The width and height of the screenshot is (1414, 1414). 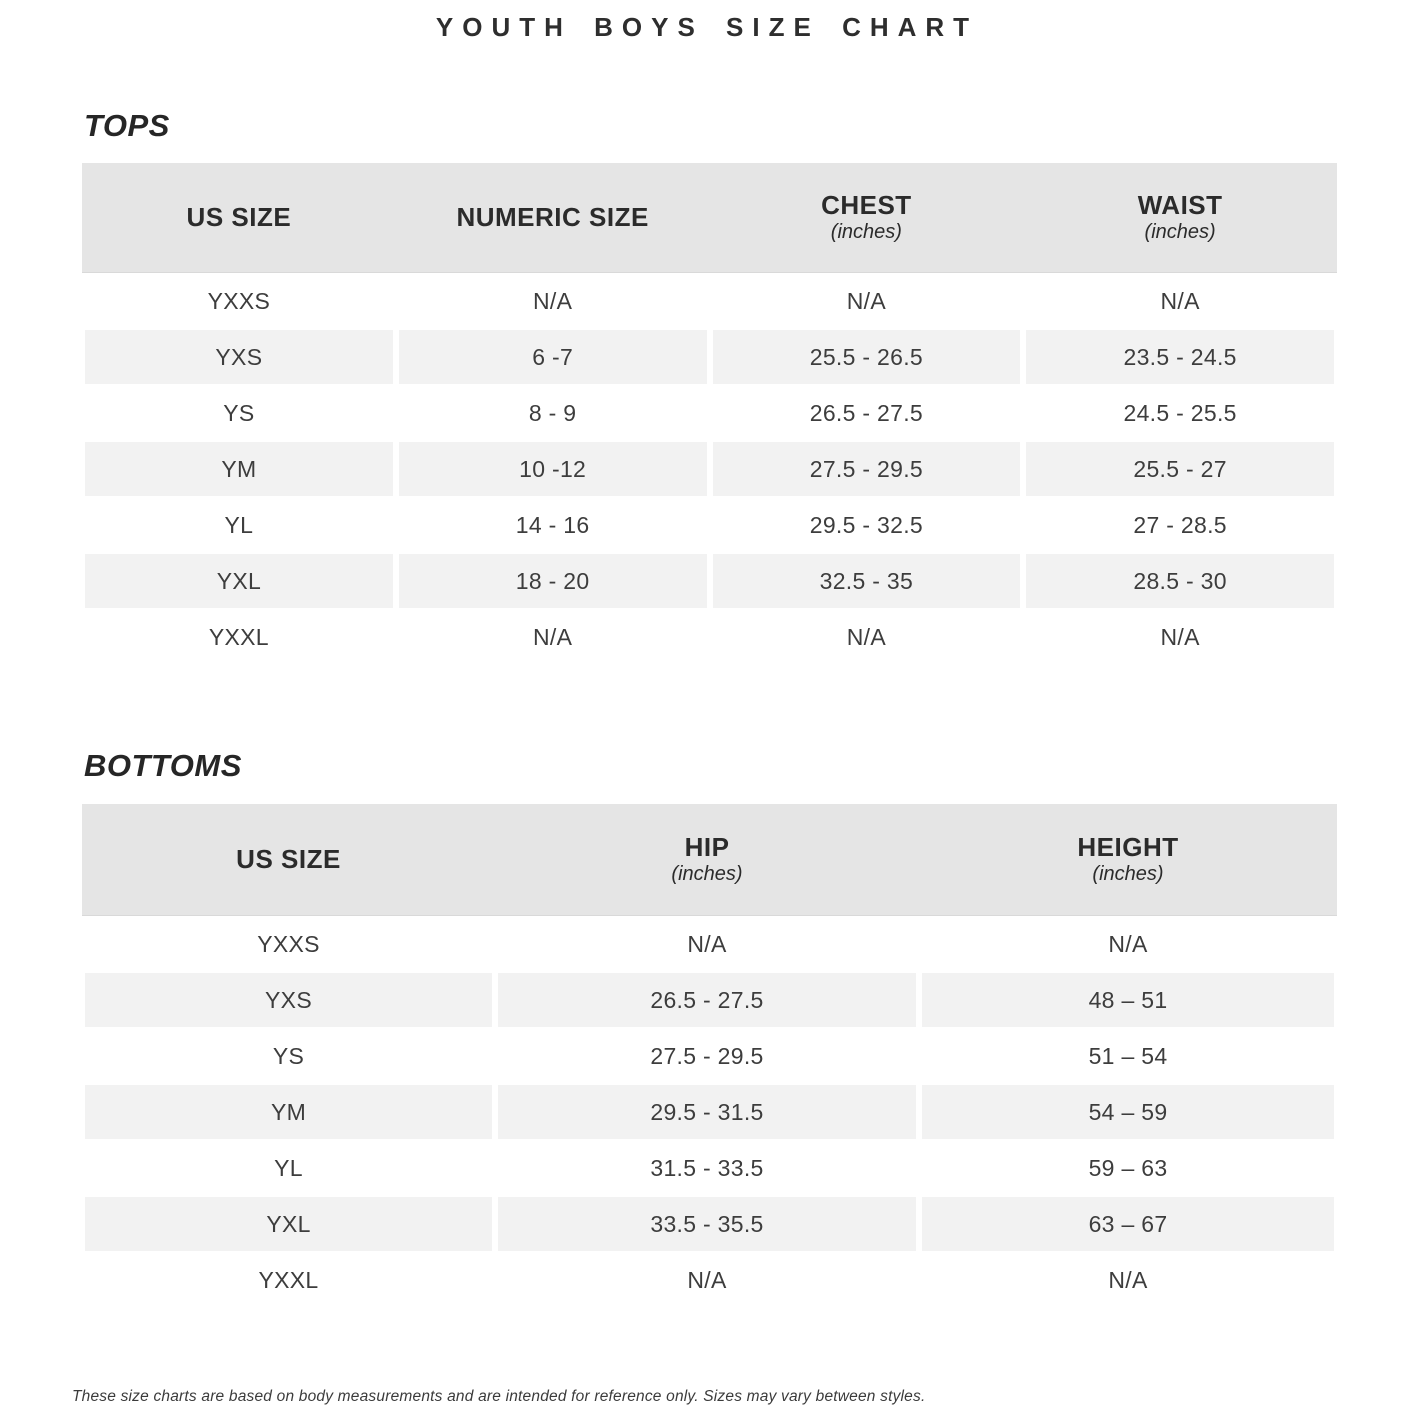 I want to click on column-header-chest: CHEST (inches), so click(x=867, y=217).